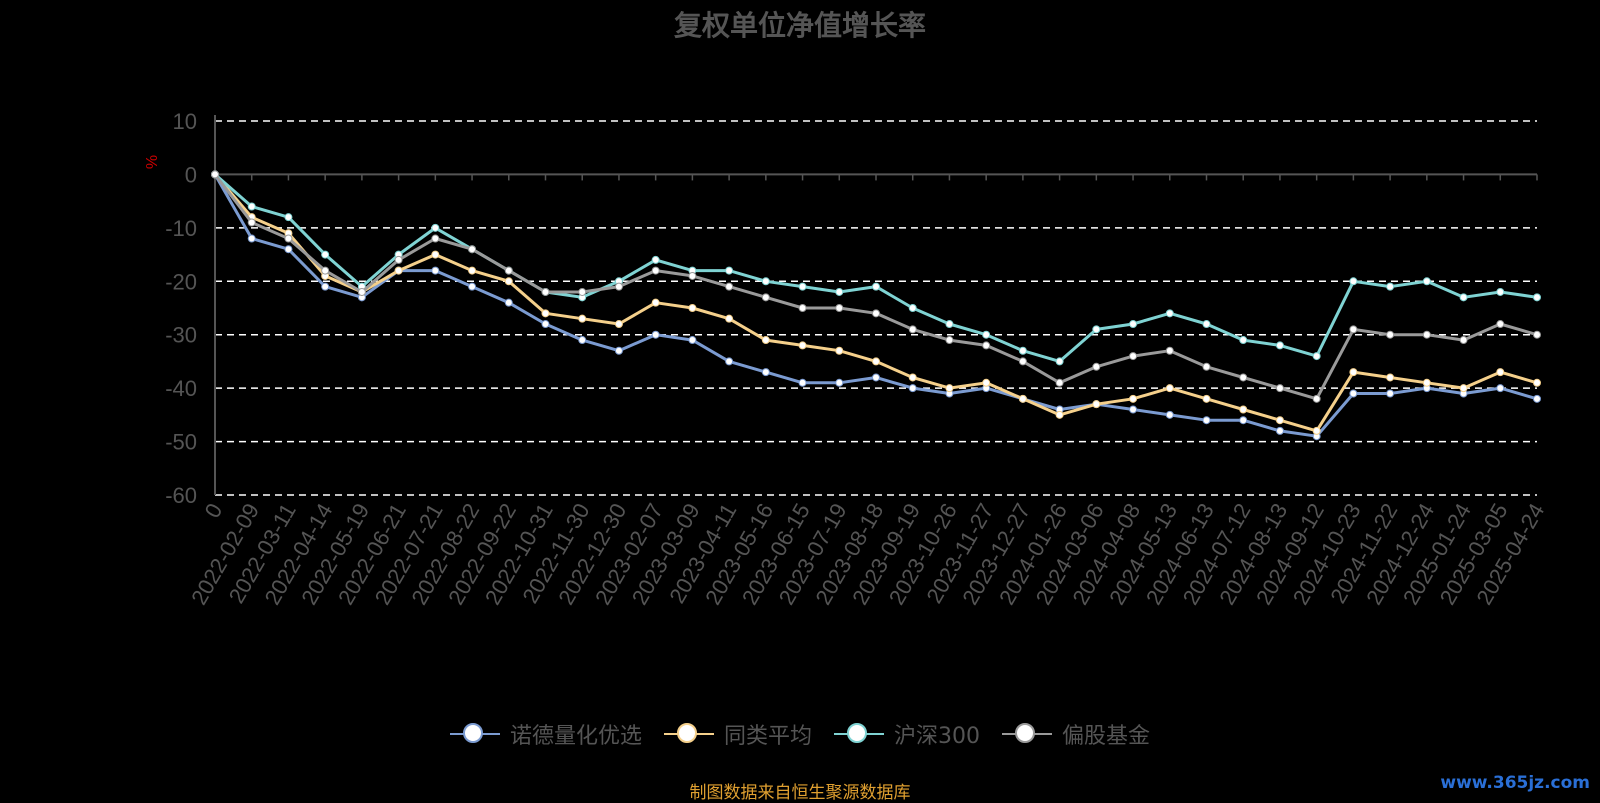 The height and width of the screenshot is (803, 1600). Describe the element at coordinates (214, 510) in the screenshot. I see `x-tick-label: 0` at that location.